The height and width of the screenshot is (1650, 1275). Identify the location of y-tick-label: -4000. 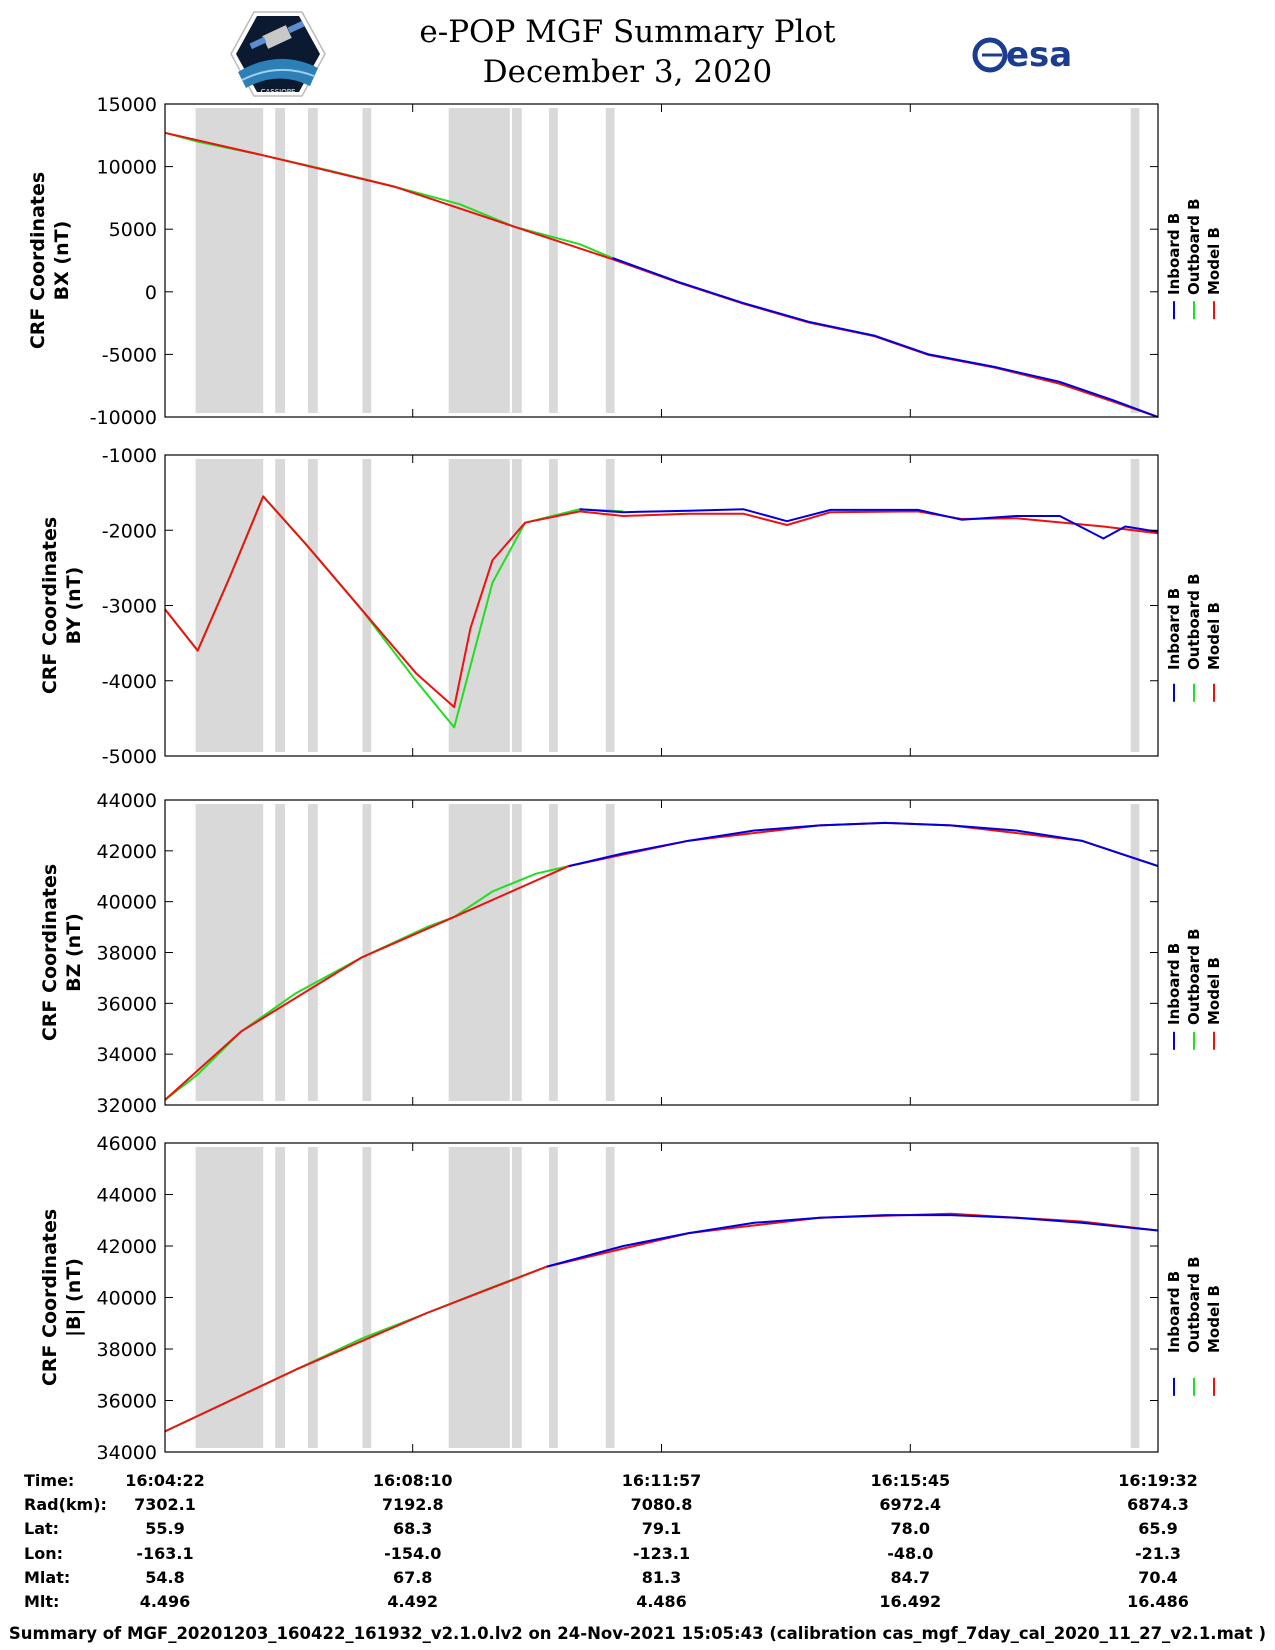
(129, 682).